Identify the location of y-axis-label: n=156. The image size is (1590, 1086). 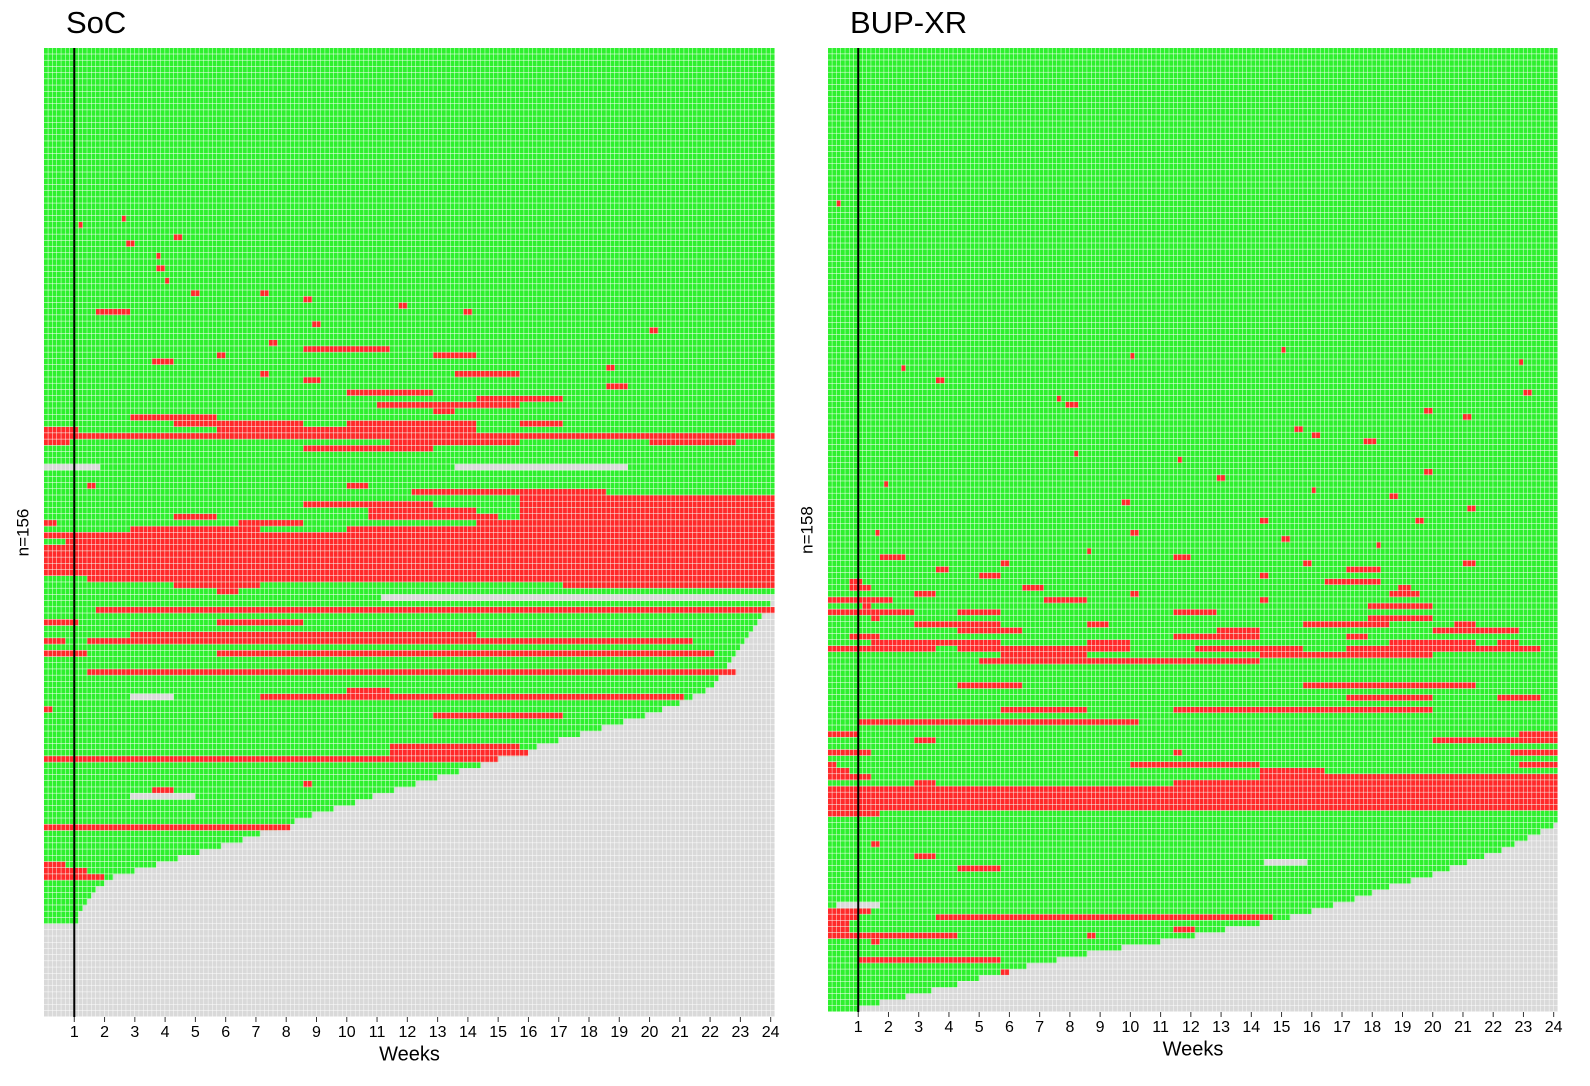
(22, 533).